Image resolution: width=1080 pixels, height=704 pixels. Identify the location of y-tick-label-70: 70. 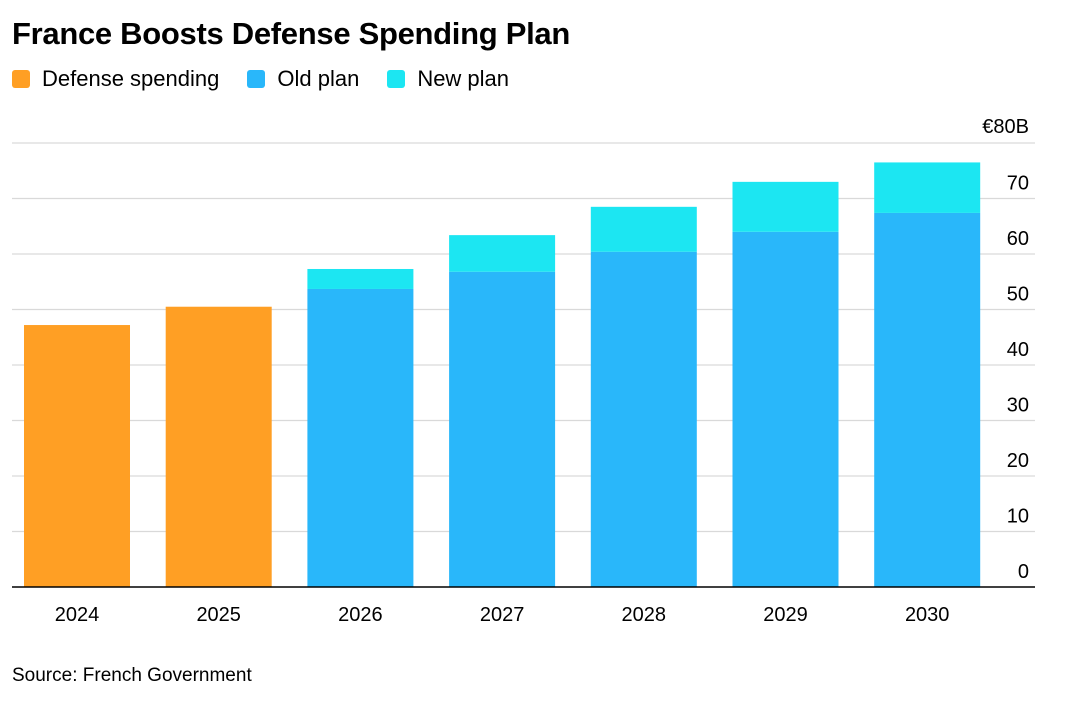
(1018, 184).